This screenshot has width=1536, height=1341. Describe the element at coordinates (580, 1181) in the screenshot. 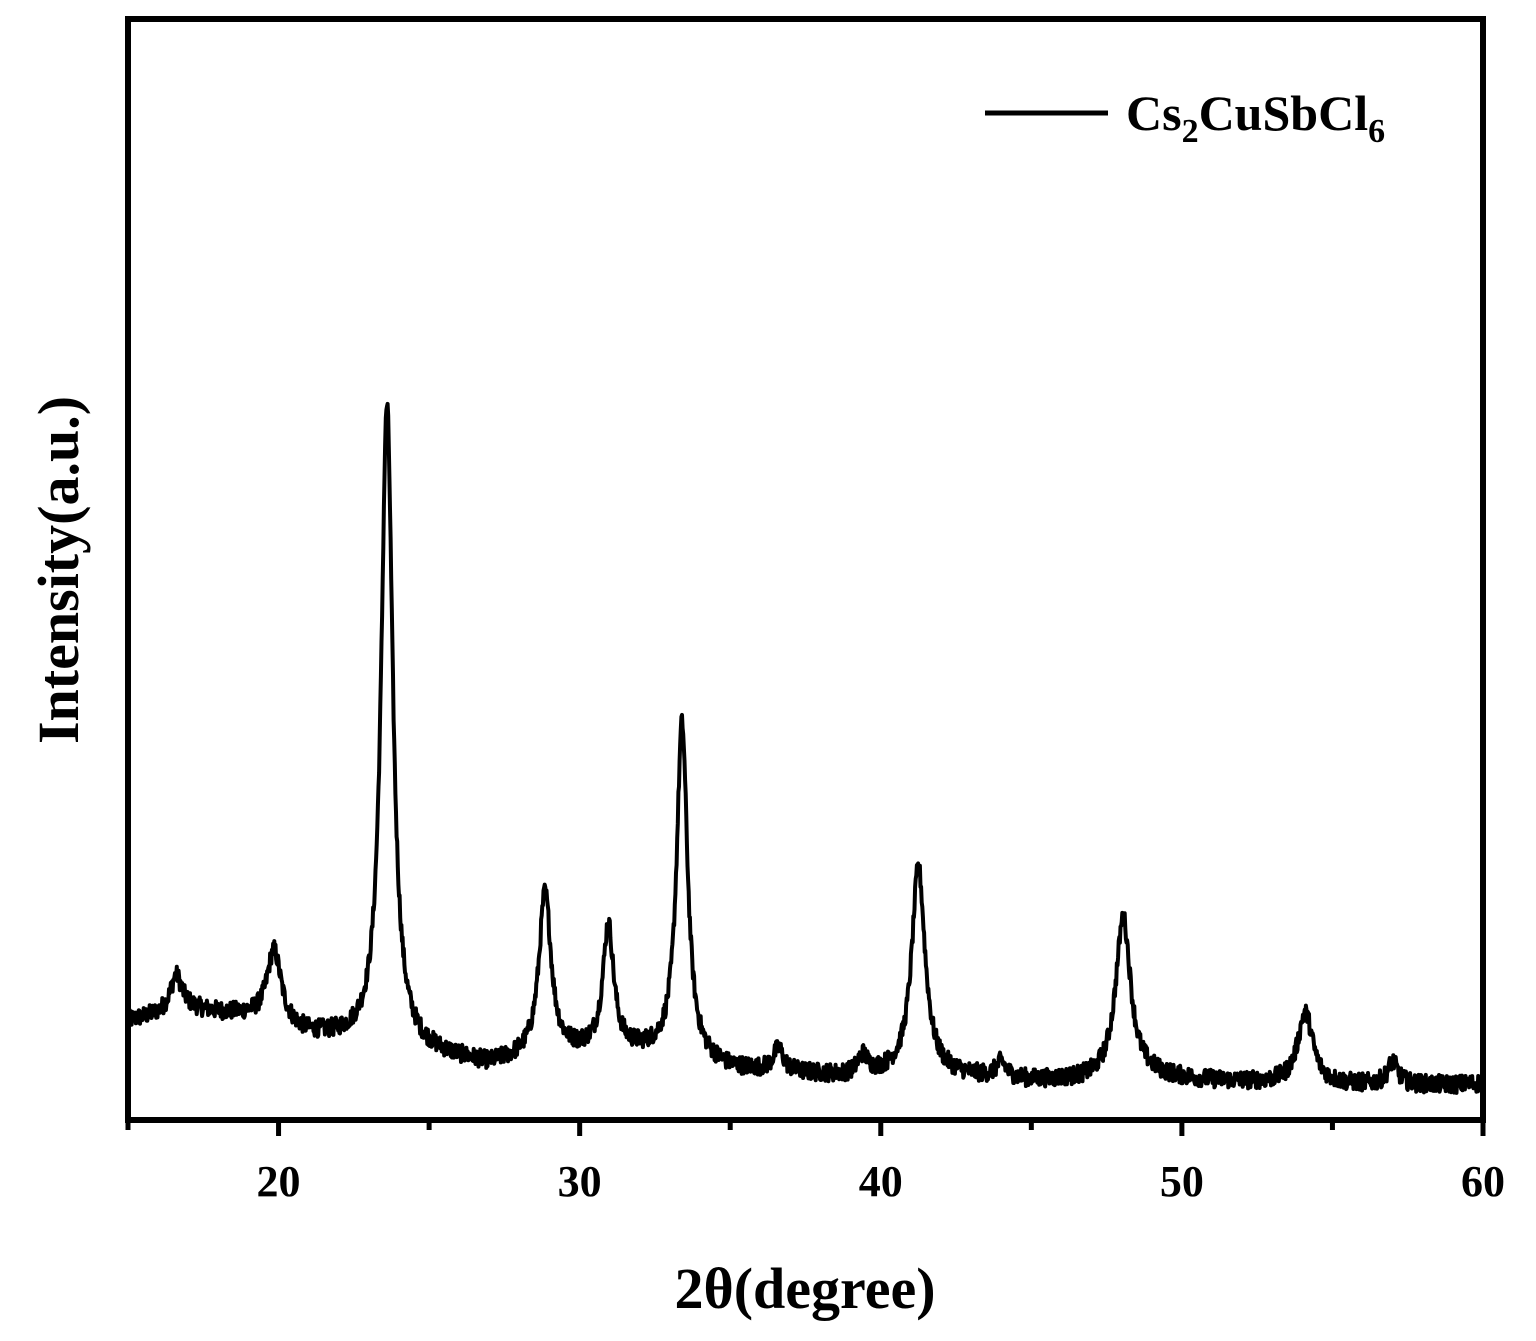

I see `x-tick-label: 30` at that location.